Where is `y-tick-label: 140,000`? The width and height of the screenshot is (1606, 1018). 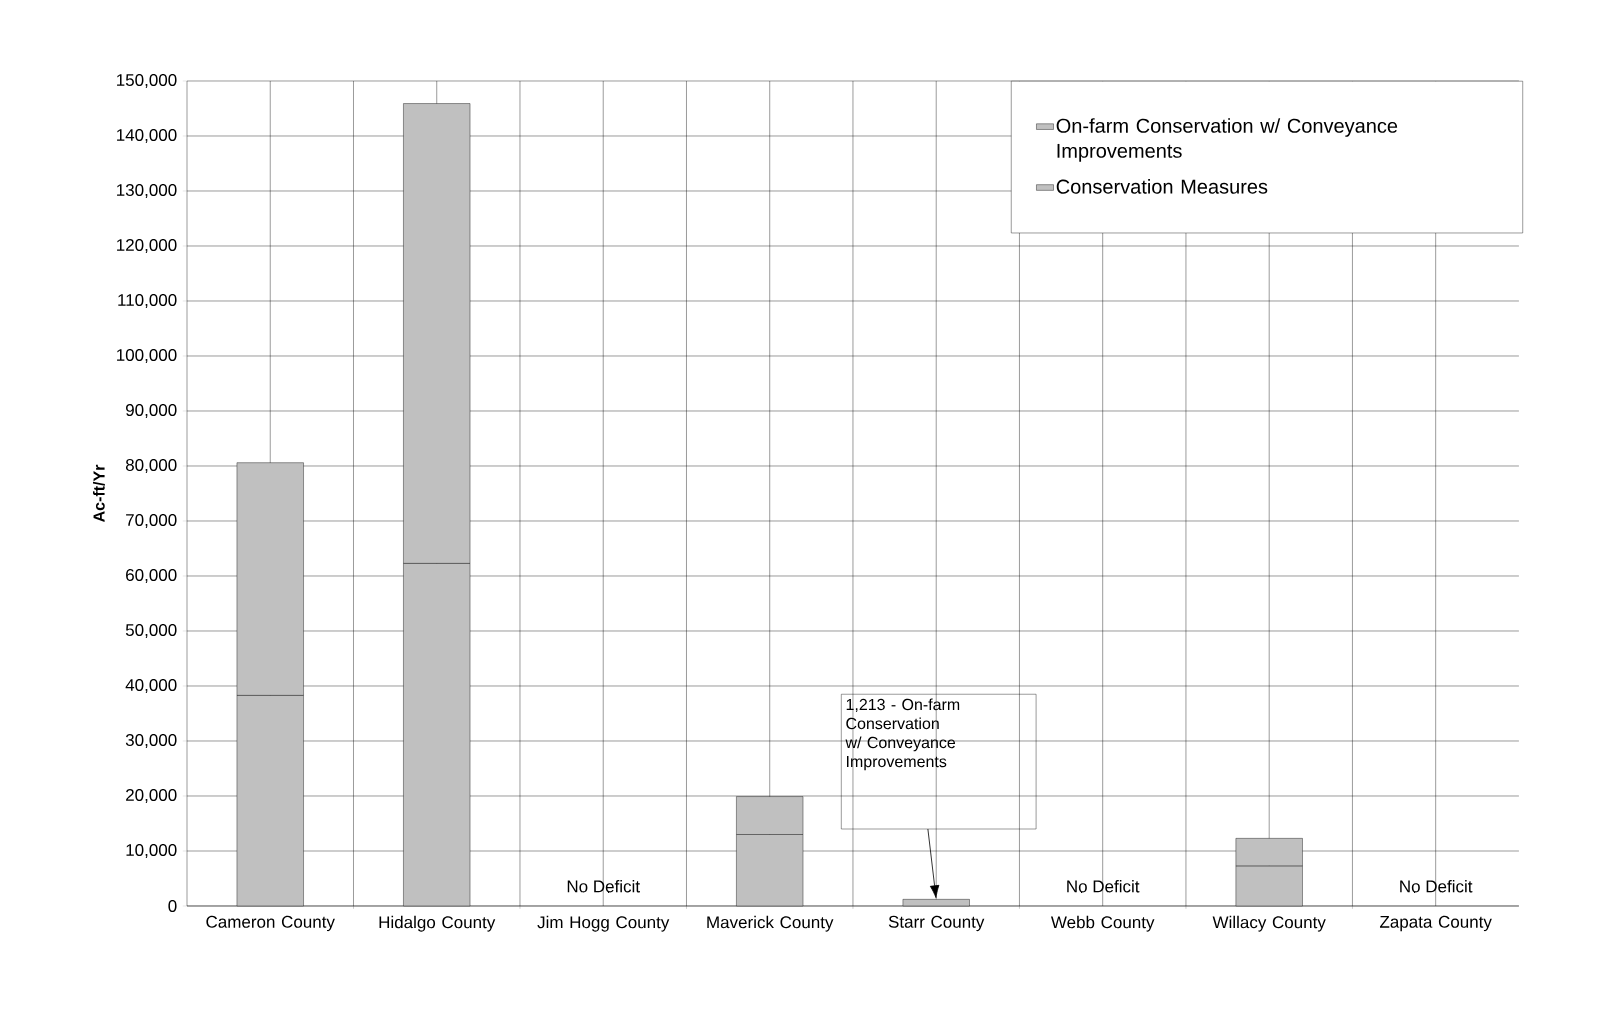
y-tick-label: 140,000 is located at coordinates (147, 136).